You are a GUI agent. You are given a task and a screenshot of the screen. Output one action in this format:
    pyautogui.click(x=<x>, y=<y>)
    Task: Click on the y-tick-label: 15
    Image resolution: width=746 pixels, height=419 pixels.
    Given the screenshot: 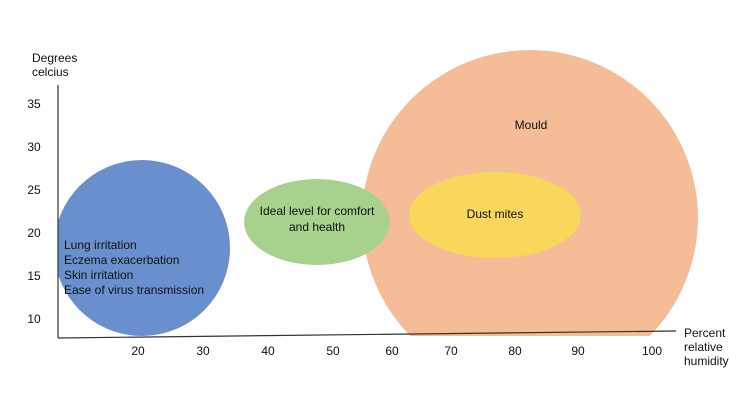 What is the action you would take?
    pyautogui.click(x=34, y=276)
    